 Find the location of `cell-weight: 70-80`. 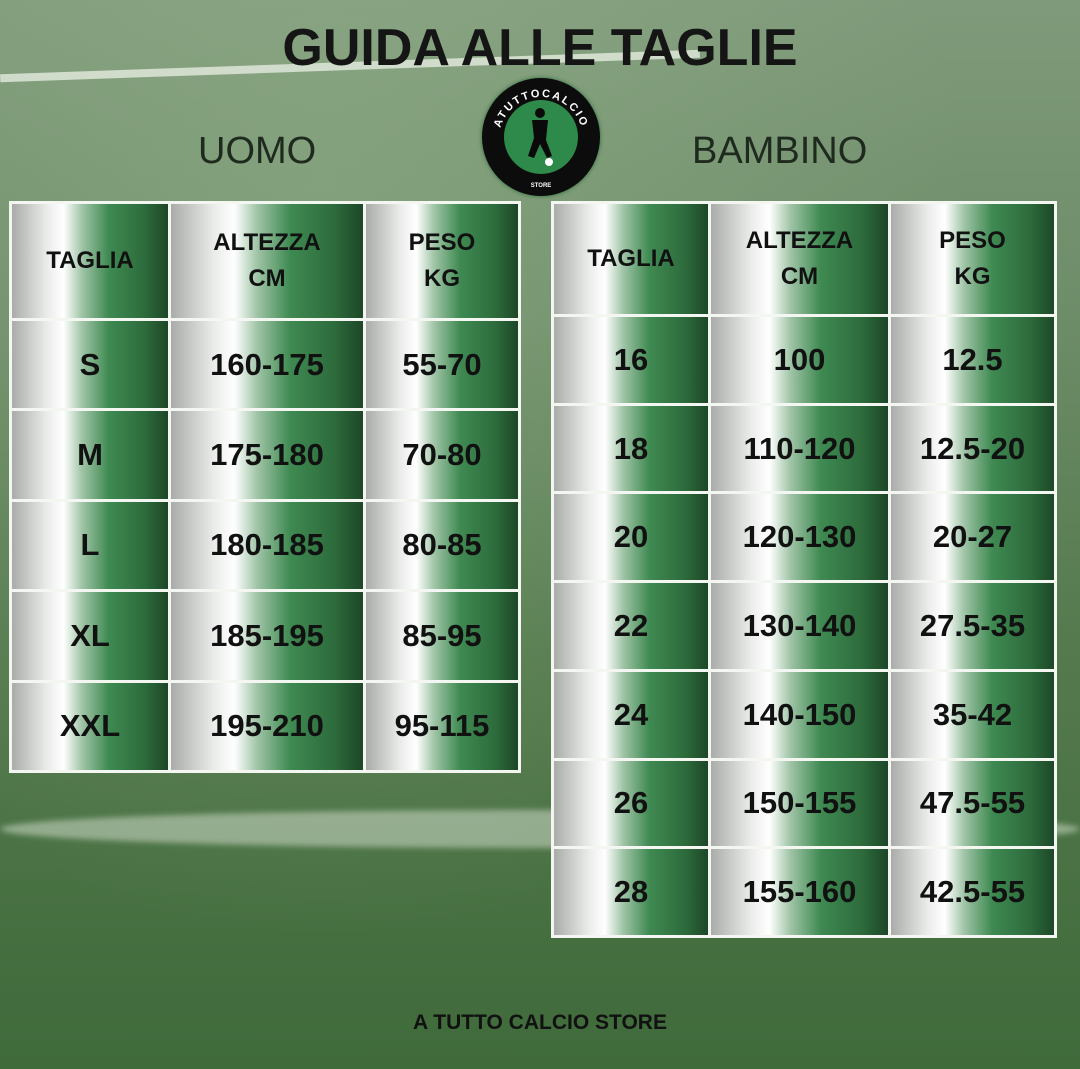

cell-weight: 70-80 is located at coordinates (442, 455).